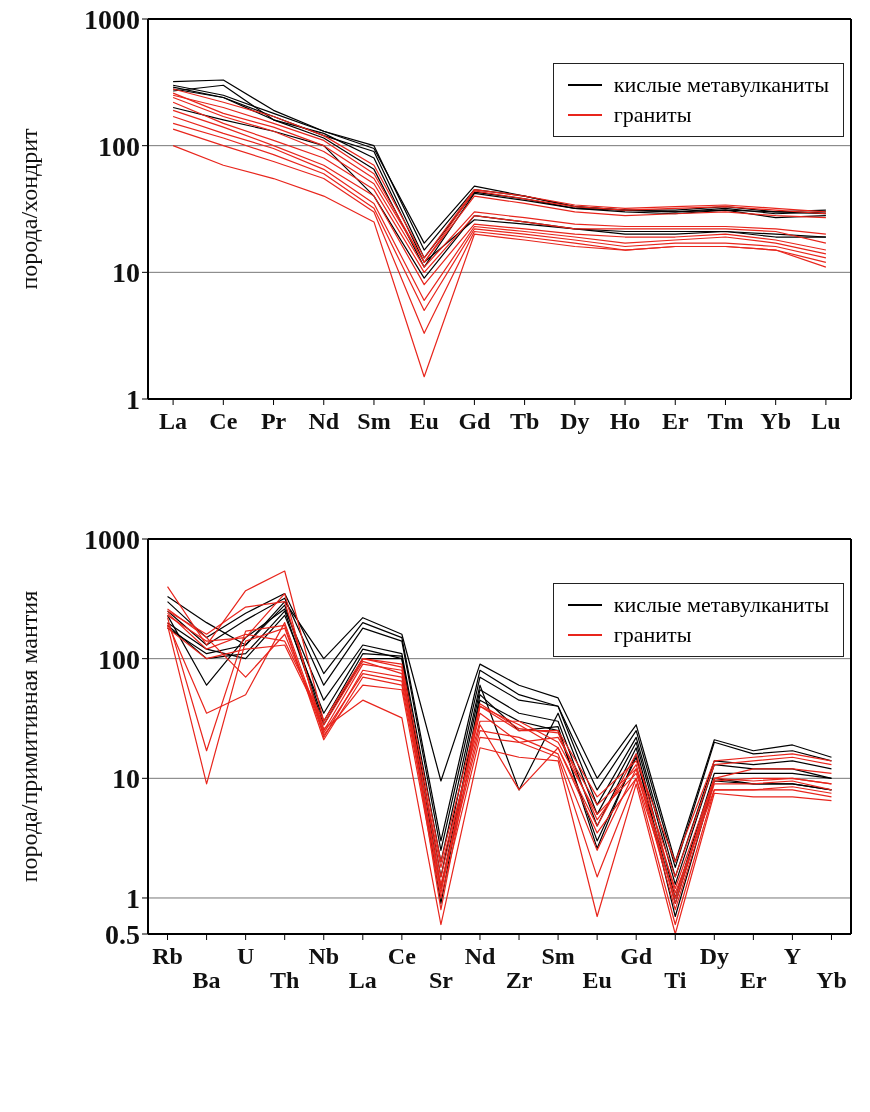 This screenshot has height=1112, width=870. What do you see at coordinates (792, 956) in the screenshot?
I see `x-tick-label: Y` at bounding box center [792, 956].